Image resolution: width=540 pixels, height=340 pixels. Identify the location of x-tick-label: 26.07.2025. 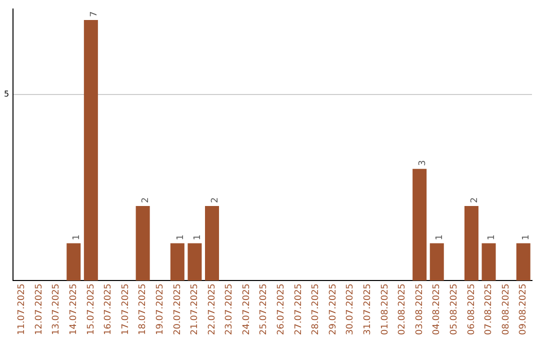
(281, 309).